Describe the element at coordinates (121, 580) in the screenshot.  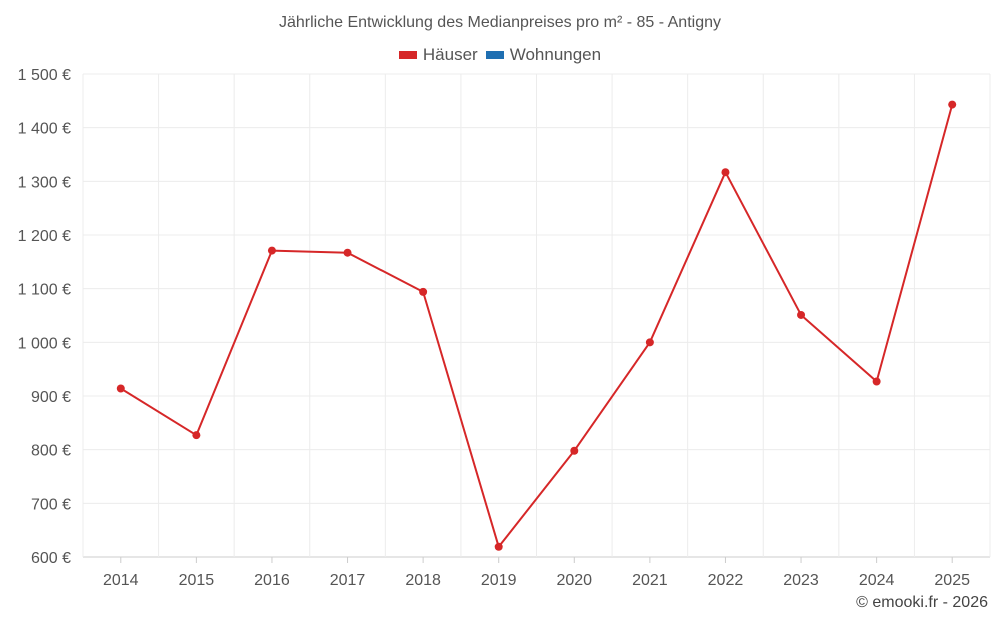
I see `x-tick-label: 2014` at that location.